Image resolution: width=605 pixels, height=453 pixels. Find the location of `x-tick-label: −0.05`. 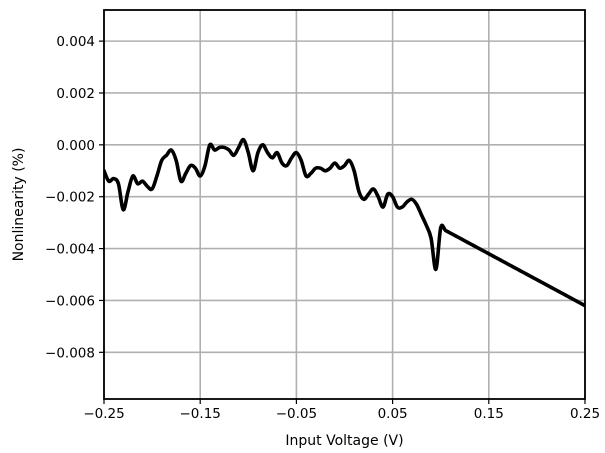

x-tick-label: −0.05 is located at coordinates (296, 414).